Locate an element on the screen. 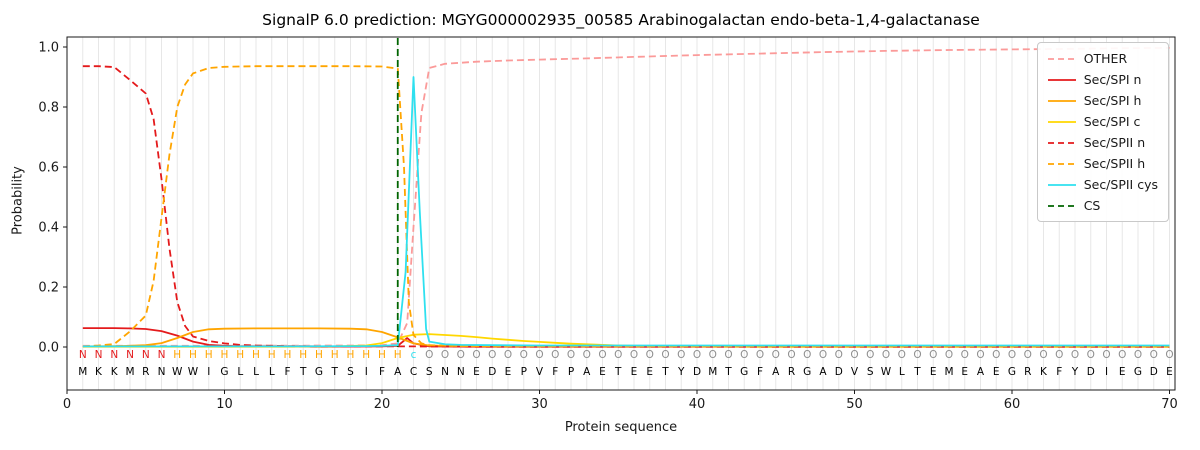 Image resolution: width=1200 pixels, height=450 pixels. residue-letter: V is located at coordinates (540, 372).